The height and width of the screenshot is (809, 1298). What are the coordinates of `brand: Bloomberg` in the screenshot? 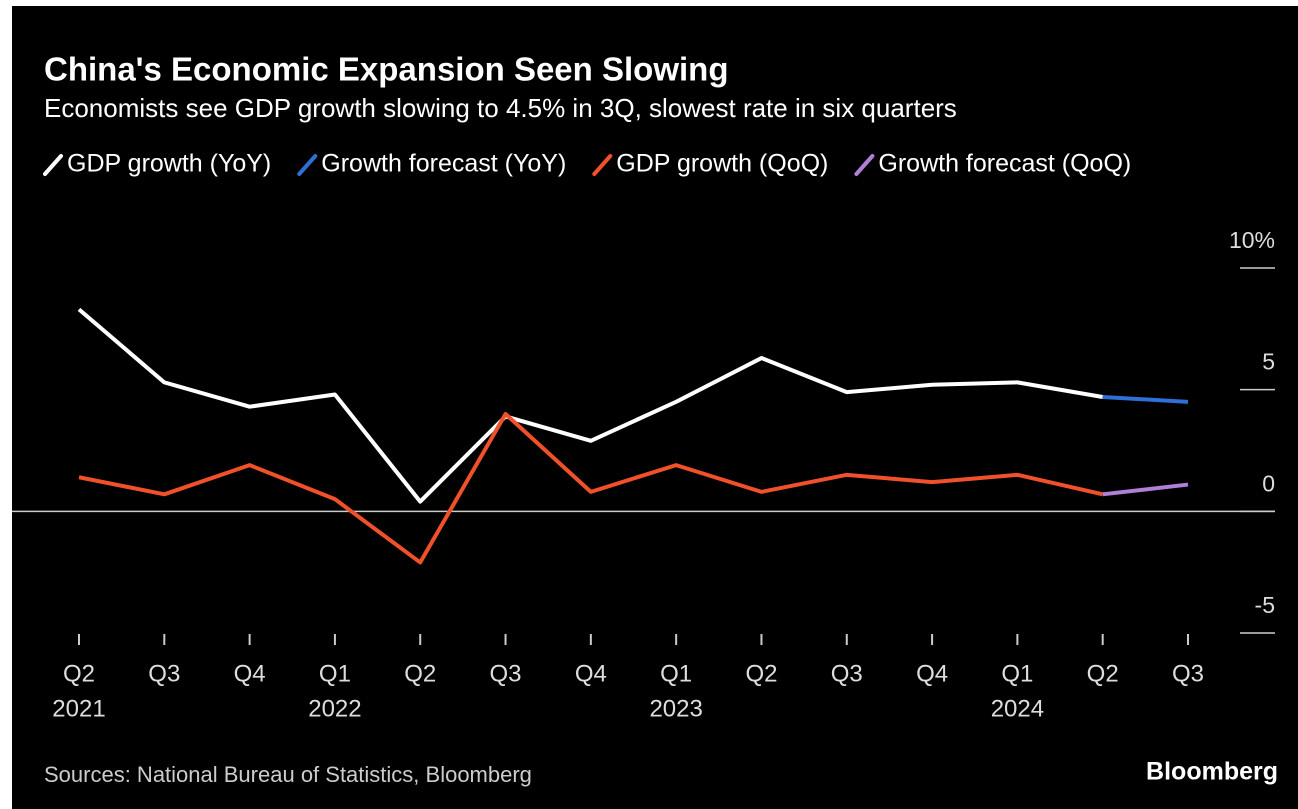 It's located at (1212, 772).